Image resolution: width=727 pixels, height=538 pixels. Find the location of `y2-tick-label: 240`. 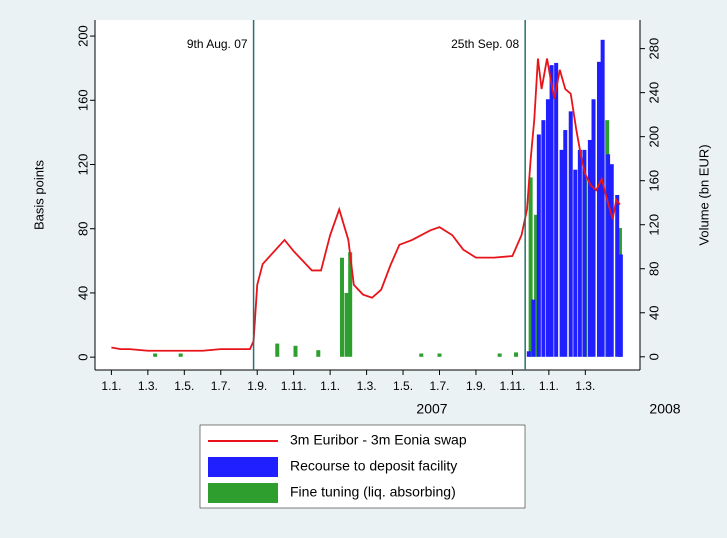

y2-tick-label: 240 is located at coordinates (653, 93).